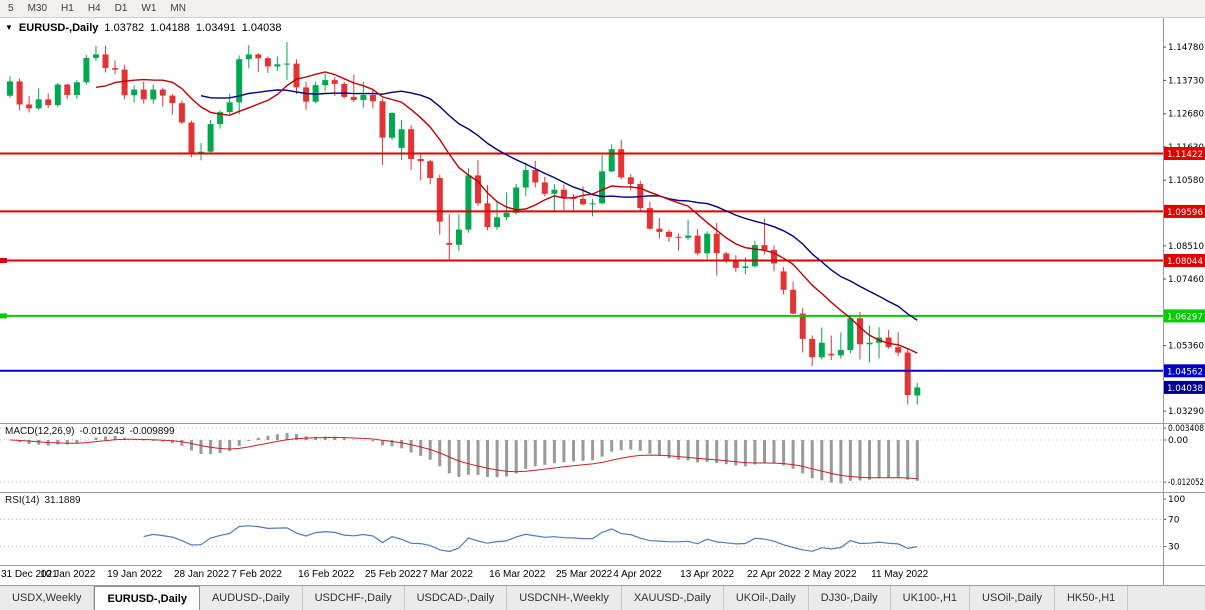  What do you see at coordinates (1178, 441) in the screenshot?
I see `svg-text: 0.00` at bounding box center [1178, 441].